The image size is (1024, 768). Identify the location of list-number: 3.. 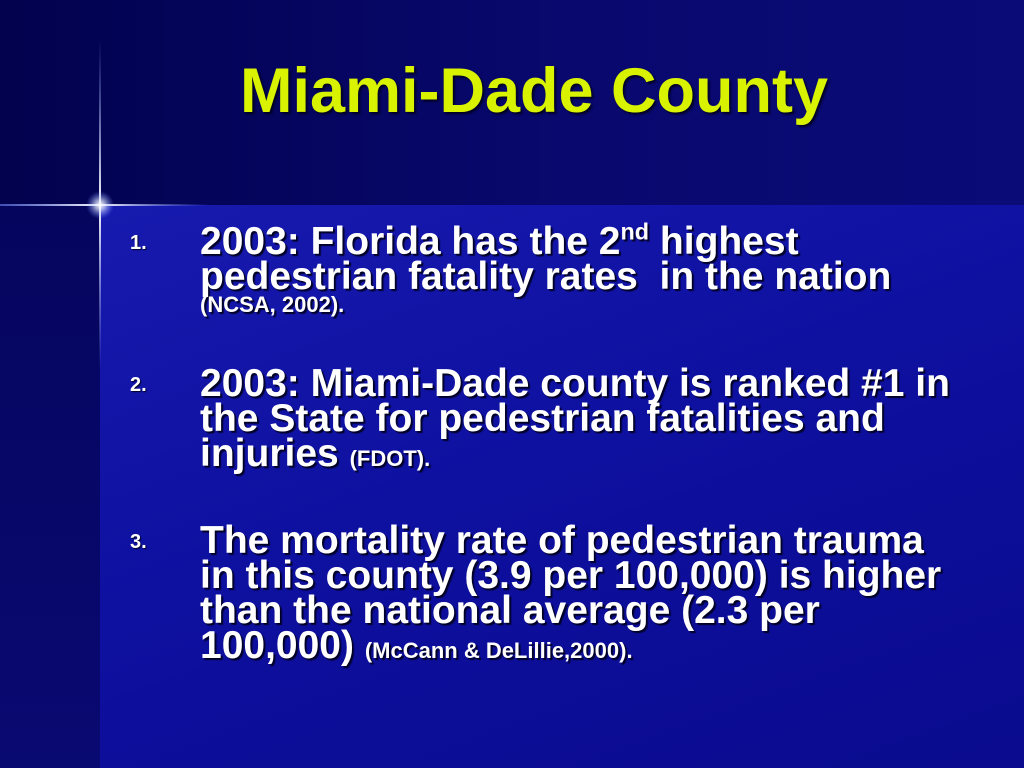
(138, 542).